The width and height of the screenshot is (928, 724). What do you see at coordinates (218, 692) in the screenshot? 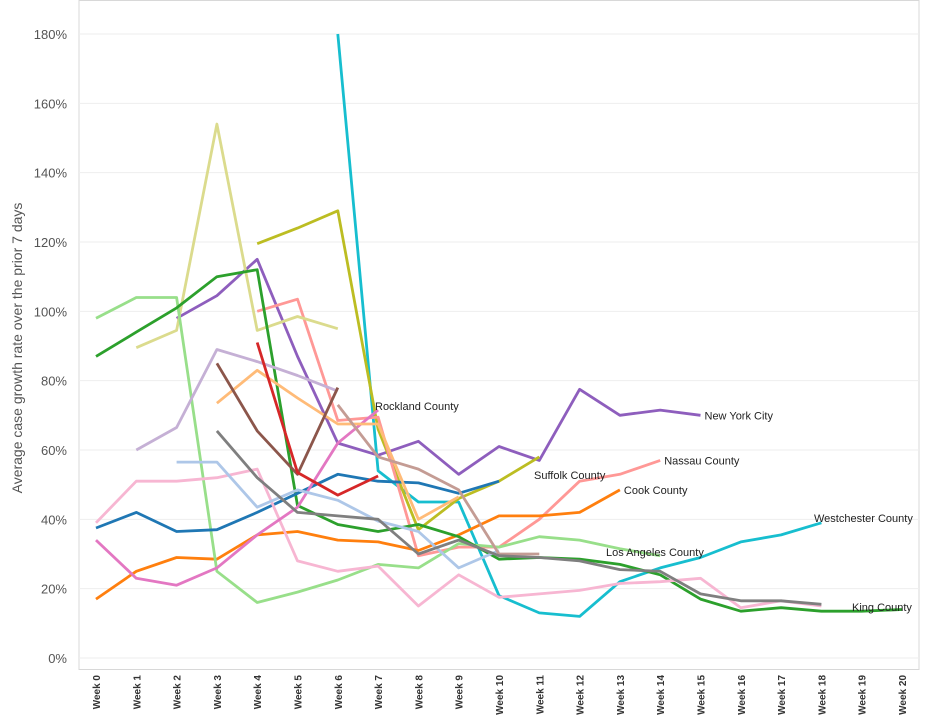
I see `x-tick-label: Week 3` at bounding box center [218, 692].